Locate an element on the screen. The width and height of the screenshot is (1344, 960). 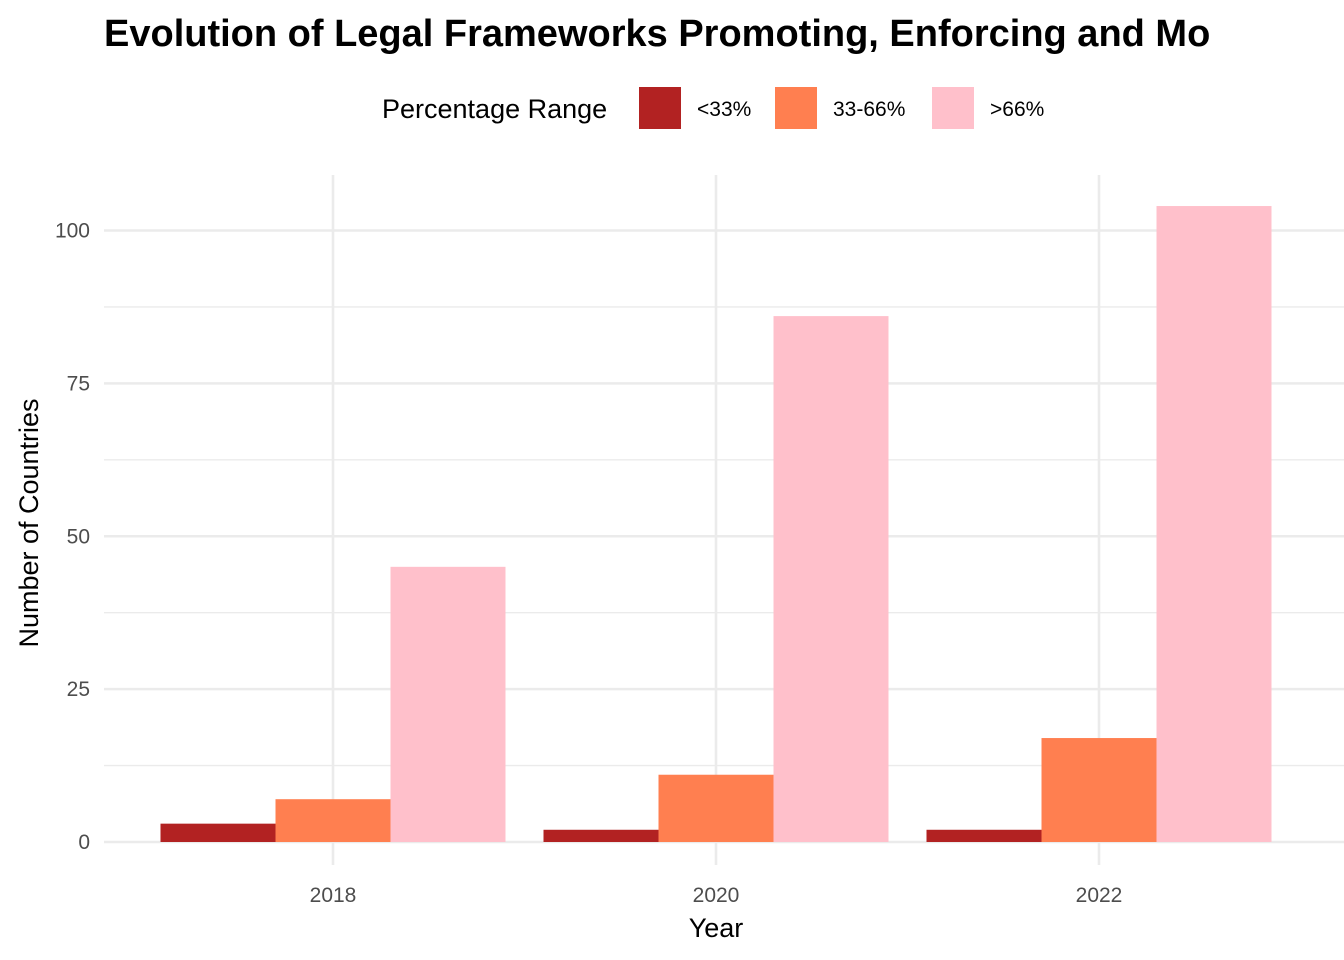
y-tick-label: 50 is located at coordinates (78, 536).